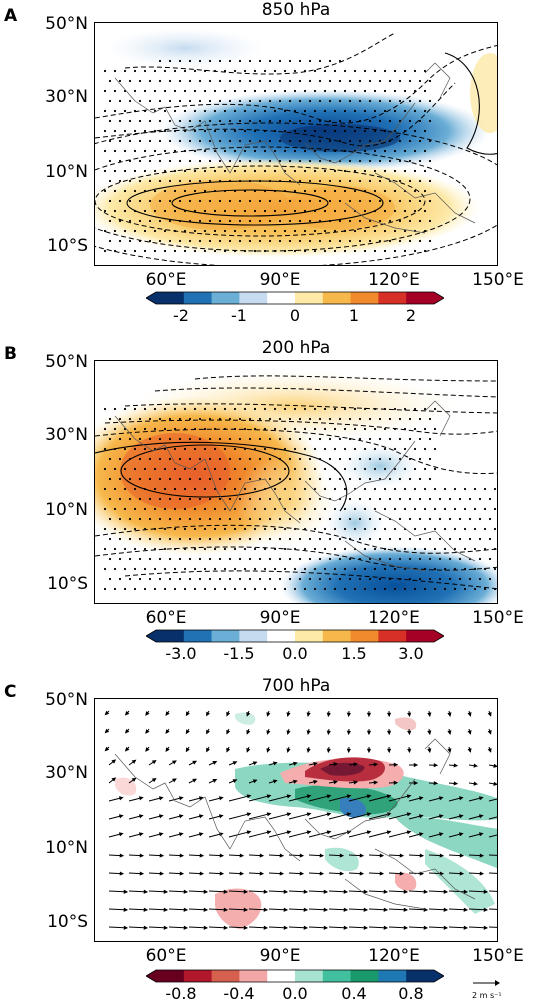 The width and height of the screenshot is (533, 1008). What do you see at coordinates (239, 993) in the screenshot?
I see `colorbar-tick: -0.4` at bounding box center [239, 993].